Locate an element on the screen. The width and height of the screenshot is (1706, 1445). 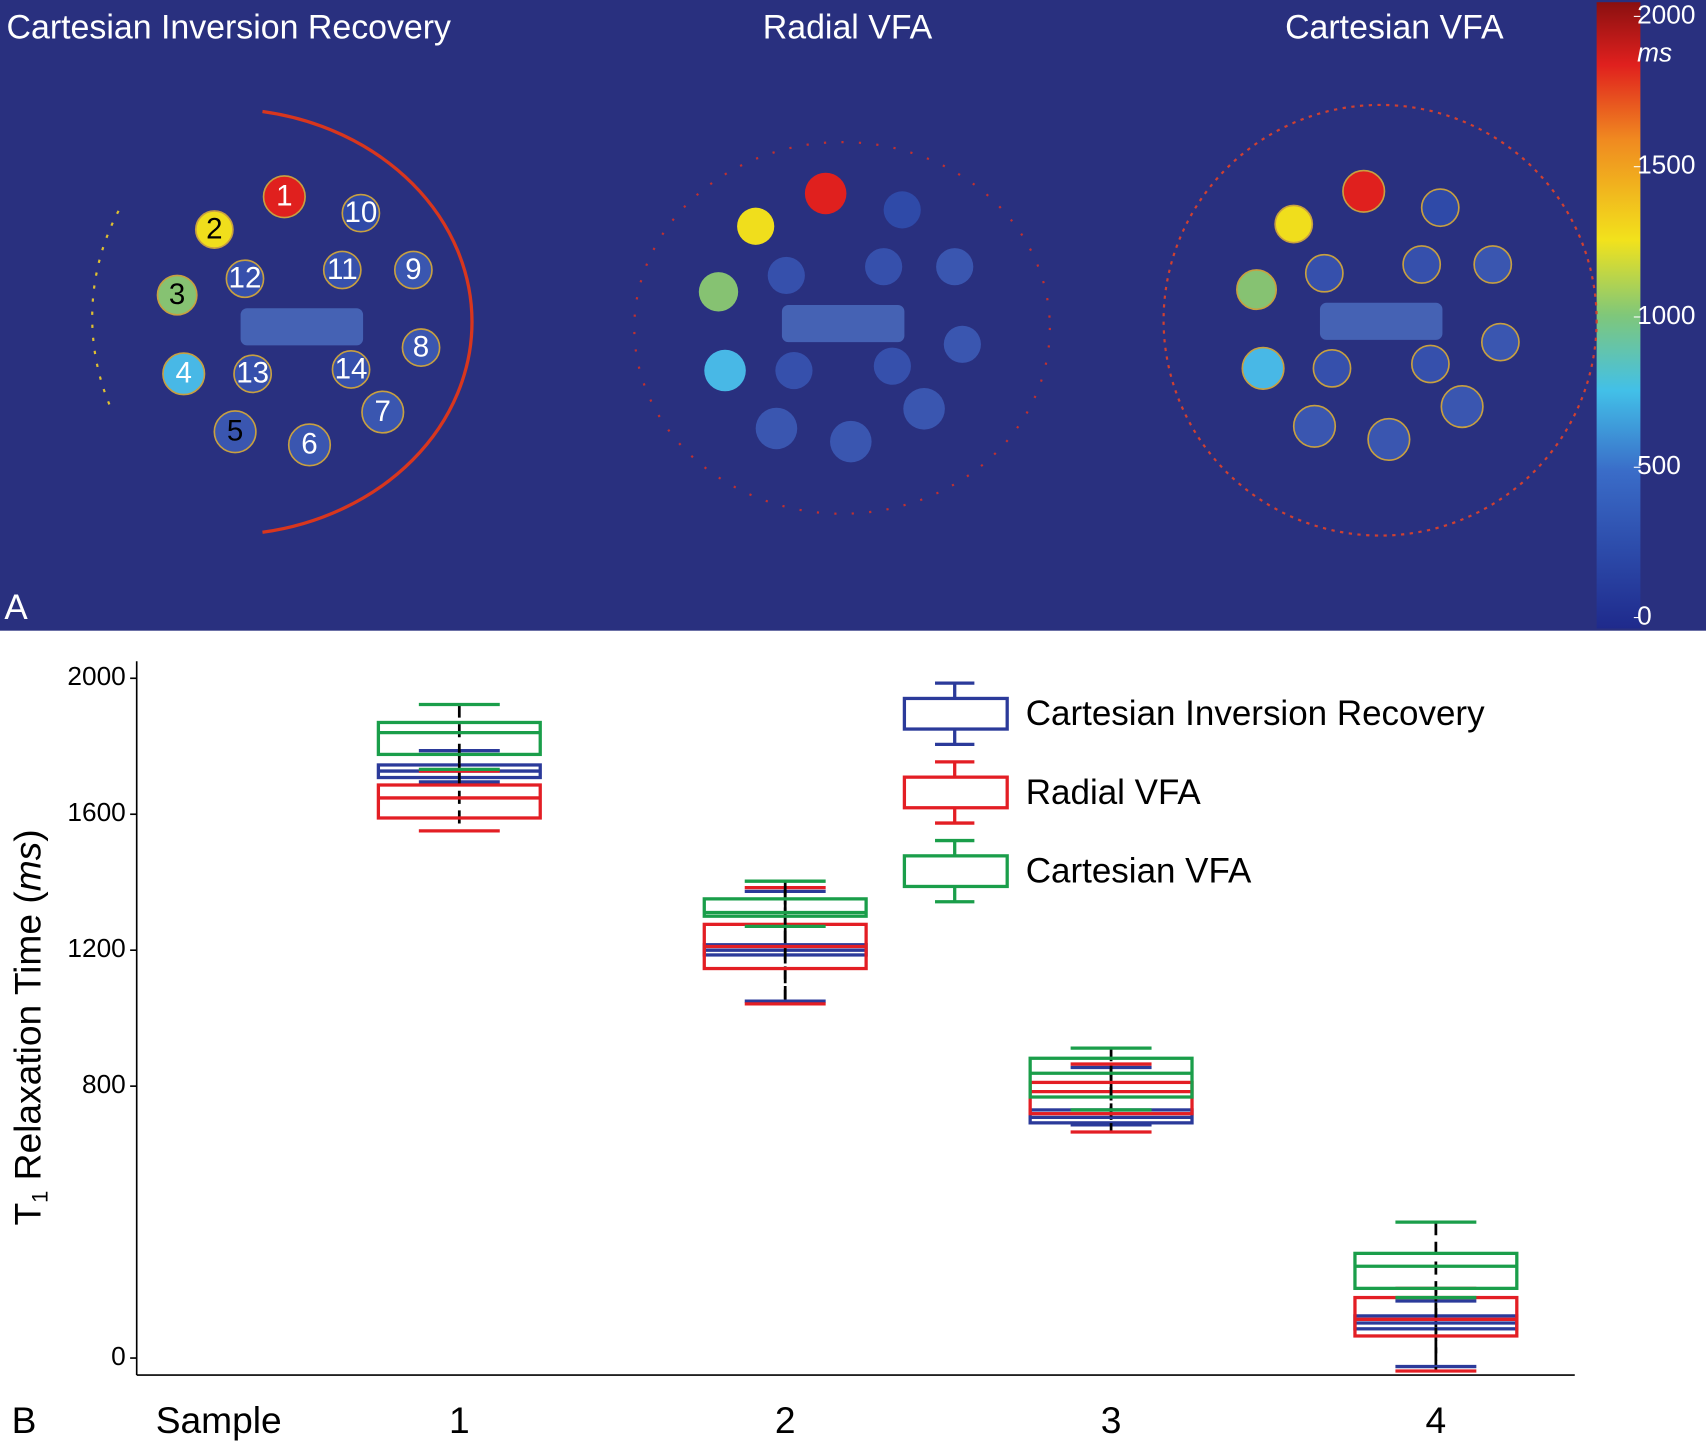
colorbar-tick-label: 1500 is located at coordinates (1666, 165).